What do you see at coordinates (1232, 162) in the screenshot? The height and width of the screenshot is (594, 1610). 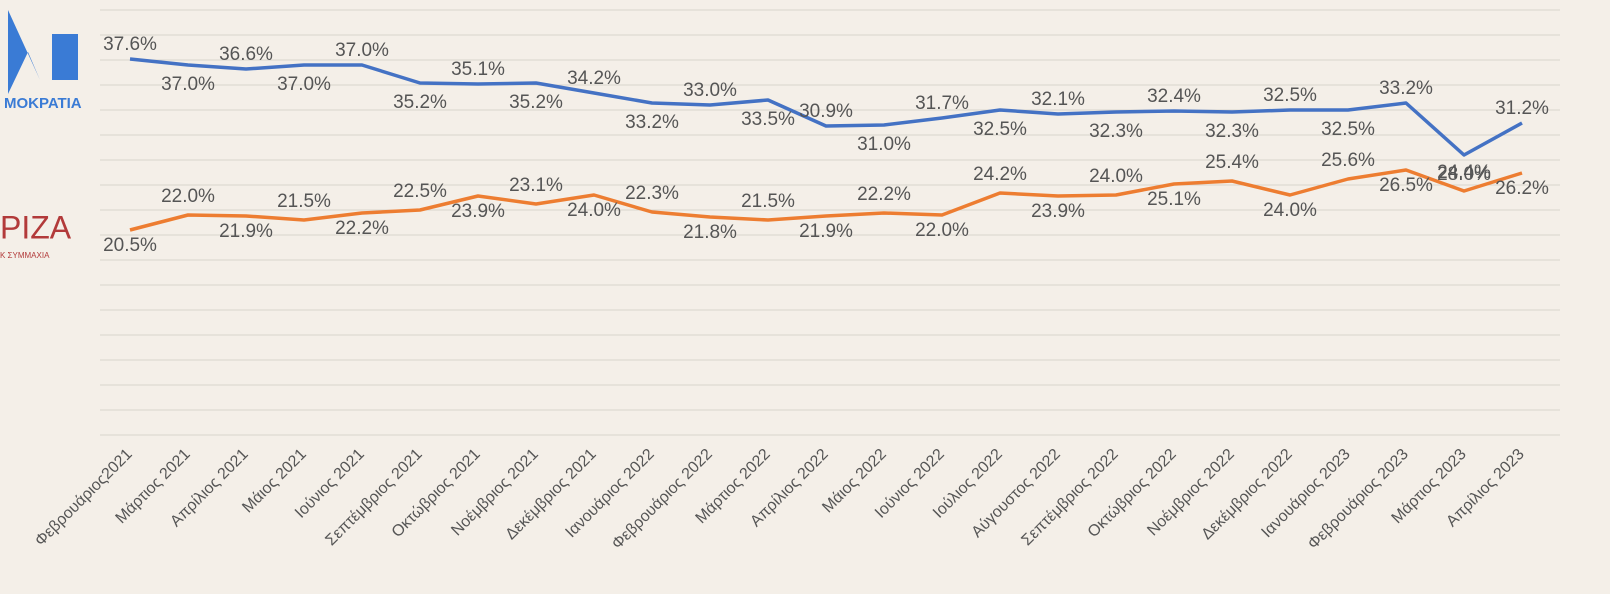 I see `data-label: 25.4%` at bounding box center [1232, 162].